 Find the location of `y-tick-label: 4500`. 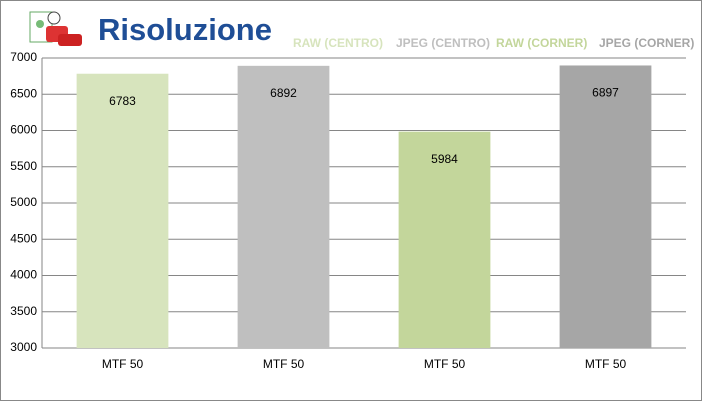

y-tick-label: 4500 is located at coordinates (23, 238).